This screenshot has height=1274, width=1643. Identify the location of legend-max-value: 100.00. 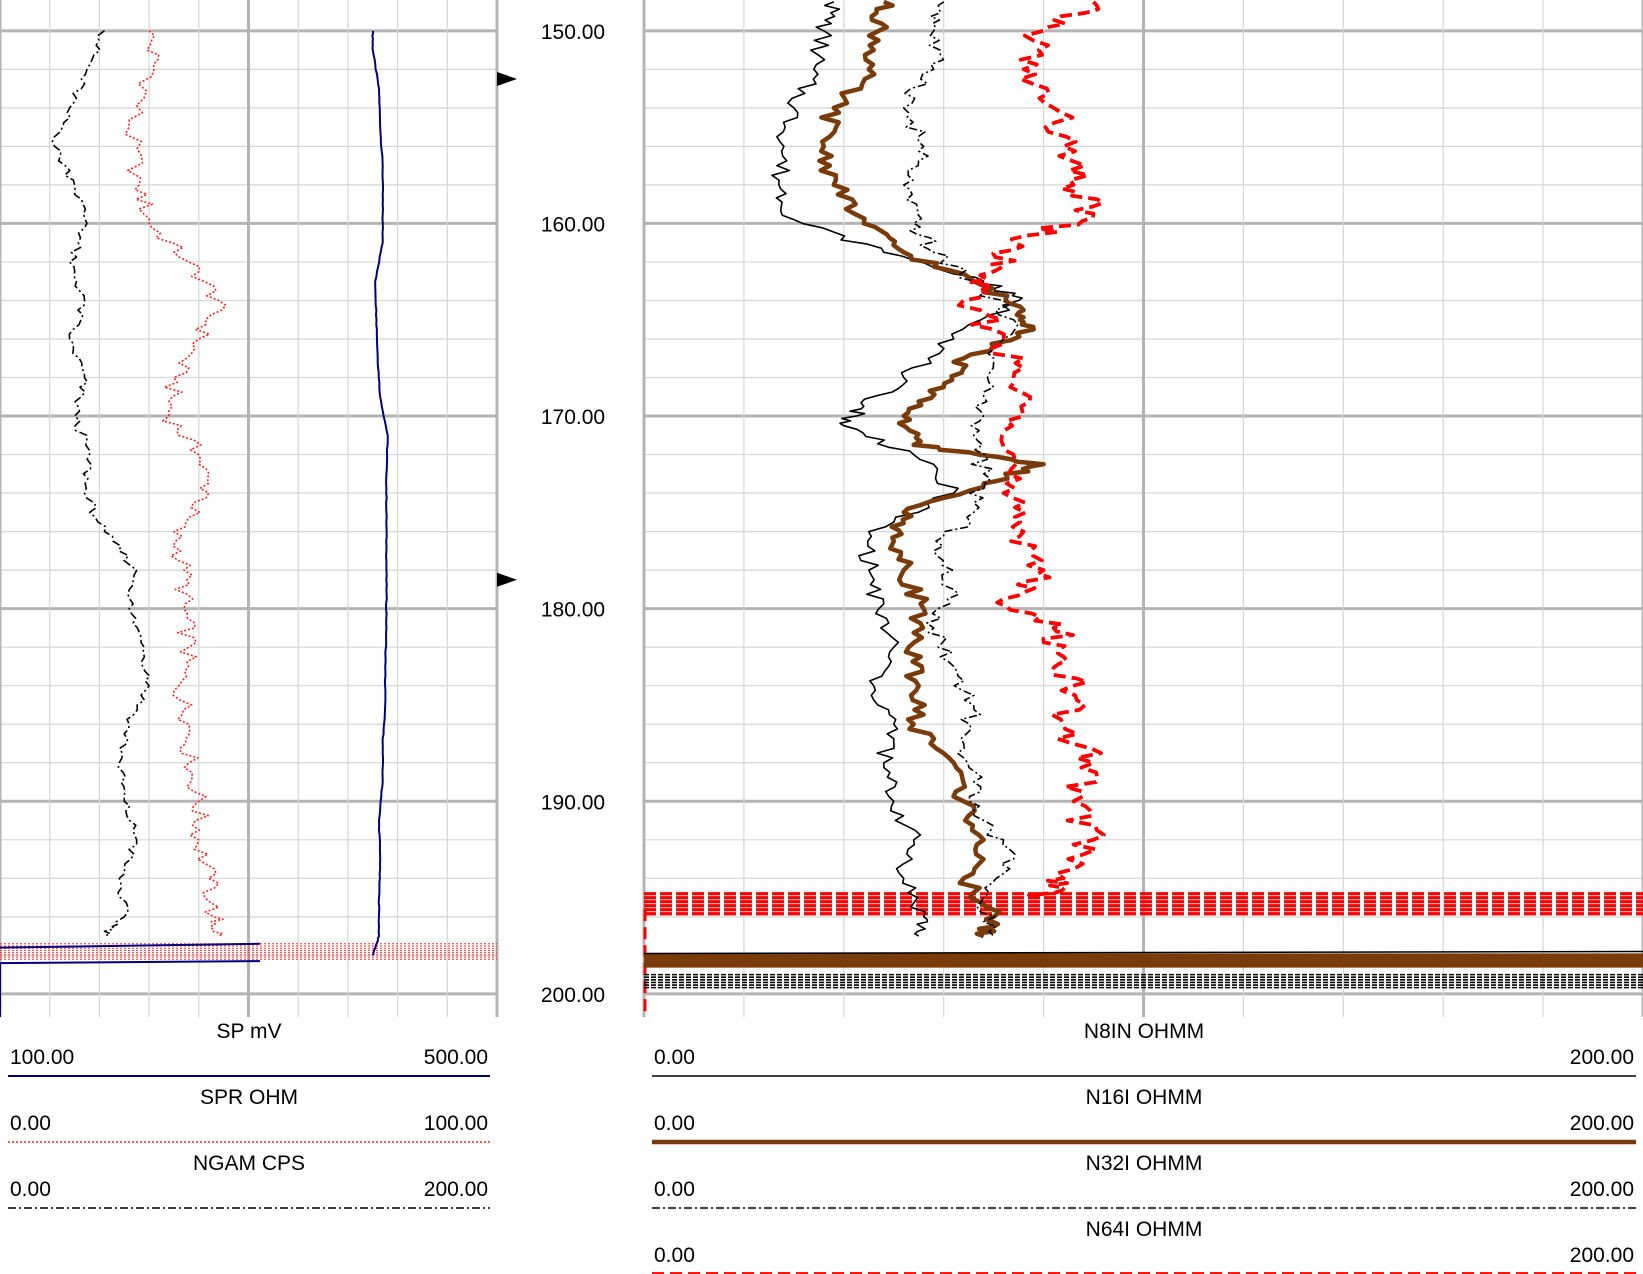
(456, 1123).